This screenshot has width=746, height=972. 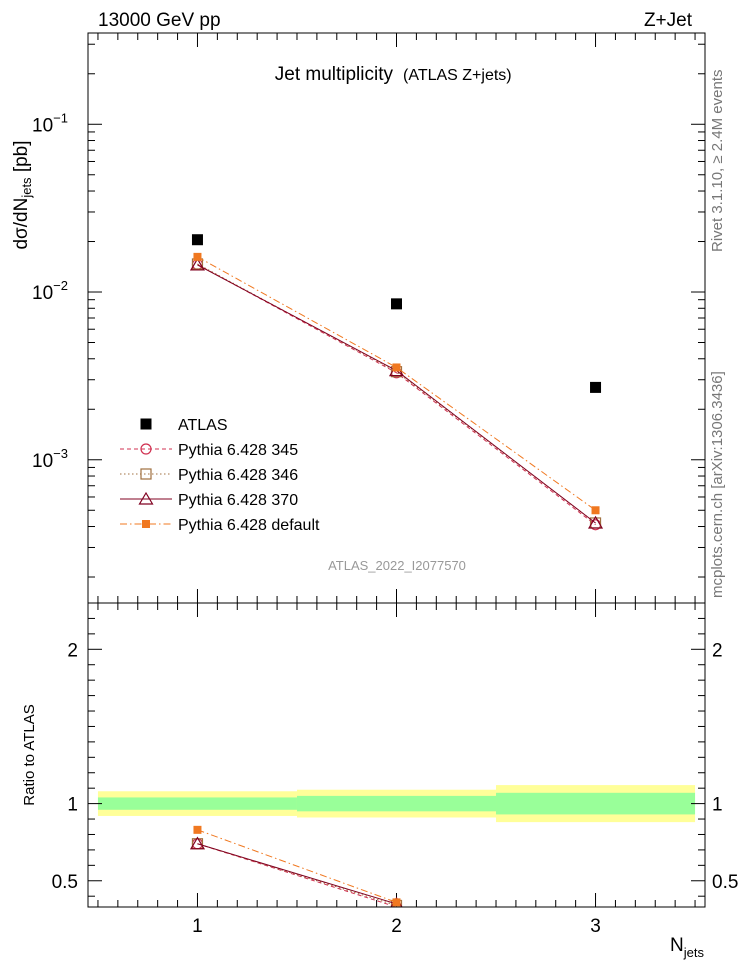 What do you see at coordinates (457, 75) in the screenshot?
I see `chart-subtitle: (ATLAS Z+jets)` at bounding box center [457, 75].